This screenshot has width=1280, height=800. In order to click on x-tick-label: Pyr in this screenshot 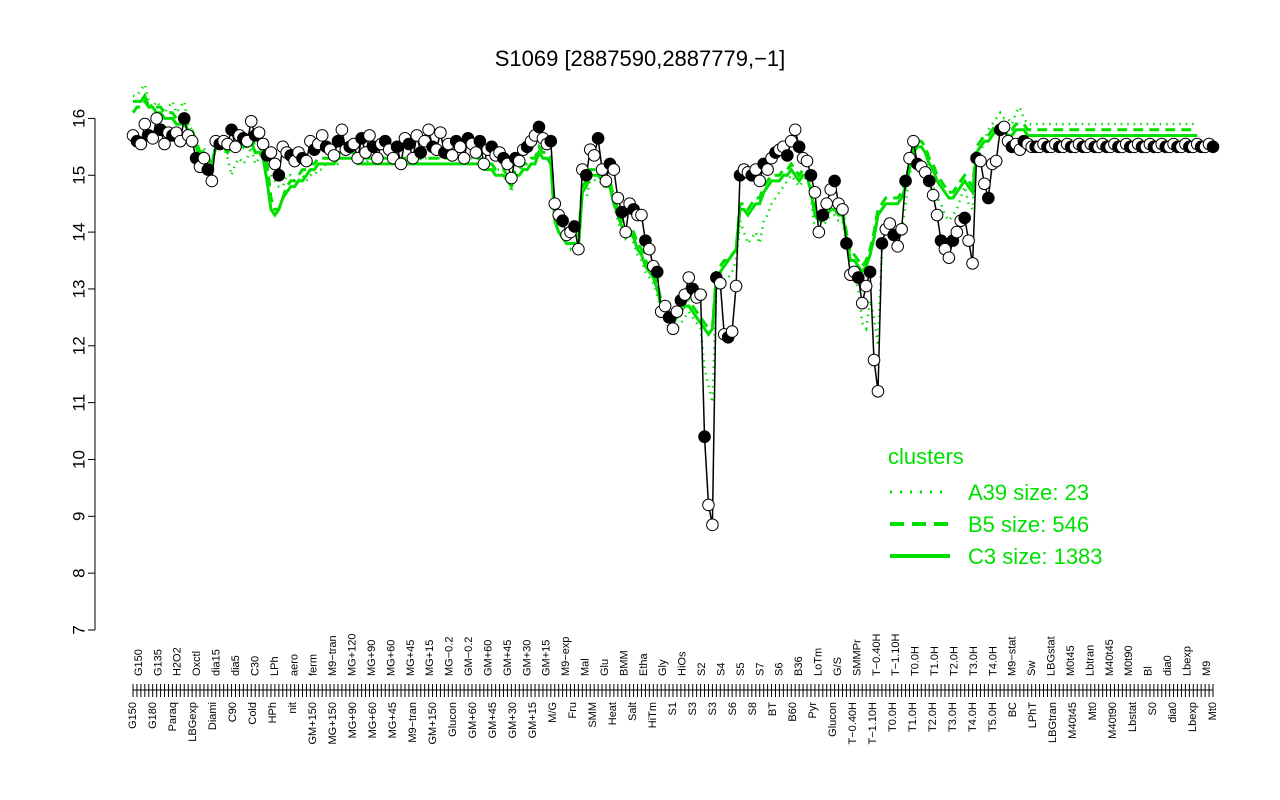, I will do `click(813, 710)`.